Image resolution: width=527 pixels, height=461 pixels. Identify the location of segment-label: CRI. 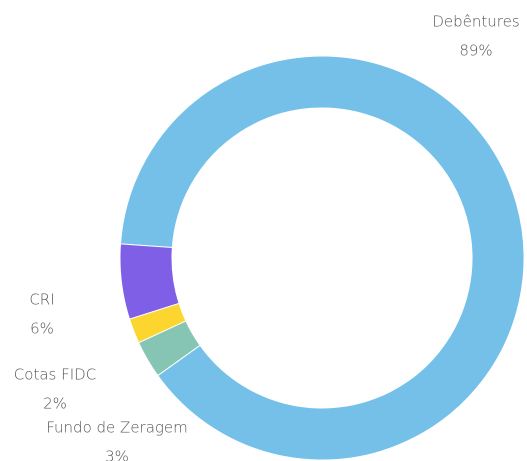
(41, 300).